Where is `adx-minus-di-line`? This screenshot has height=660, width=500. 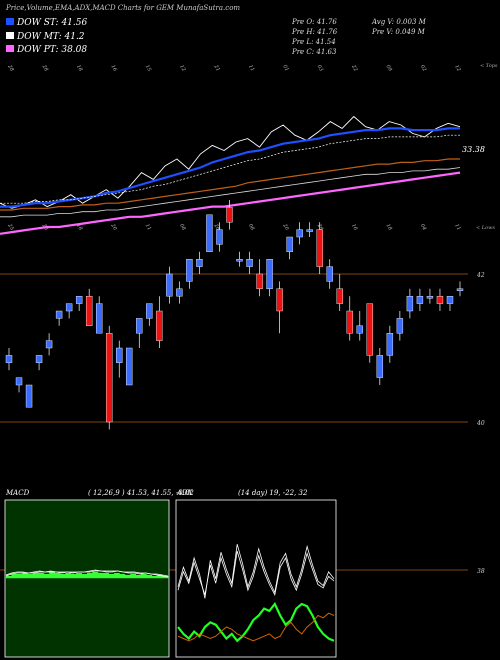
adx-minus-di-line is located at coordinates (256, 627).